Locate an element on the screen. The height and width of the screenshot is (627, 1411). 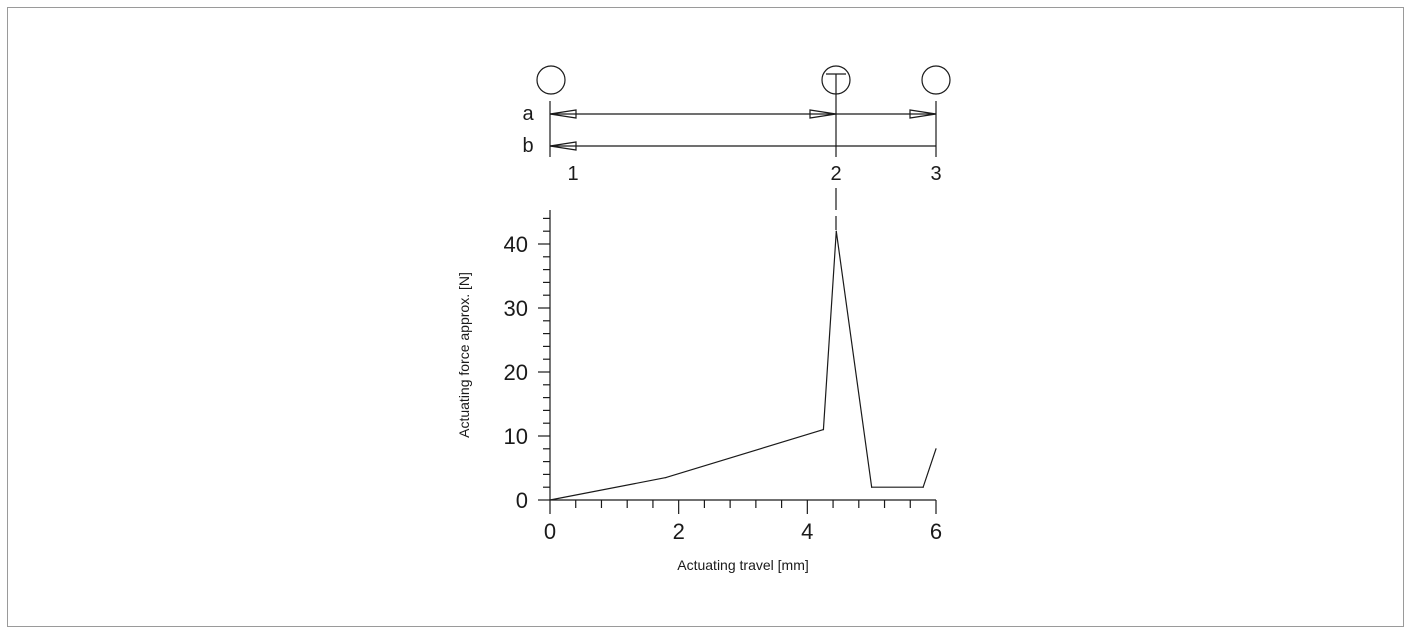
x-ticks is located at coordinates (743, 507).